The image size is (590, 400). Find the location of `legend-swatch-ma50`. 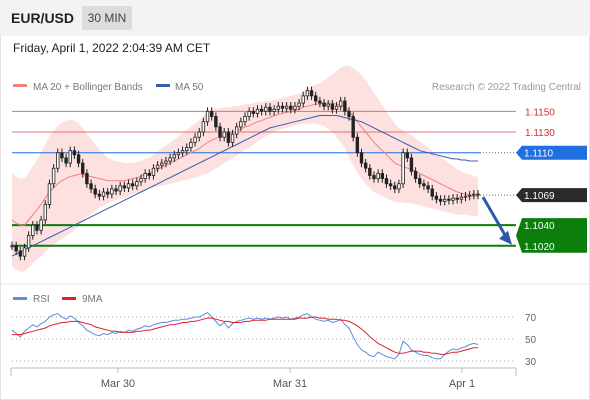

legend-swatch-ma50 is located at coordinates (163, 85).